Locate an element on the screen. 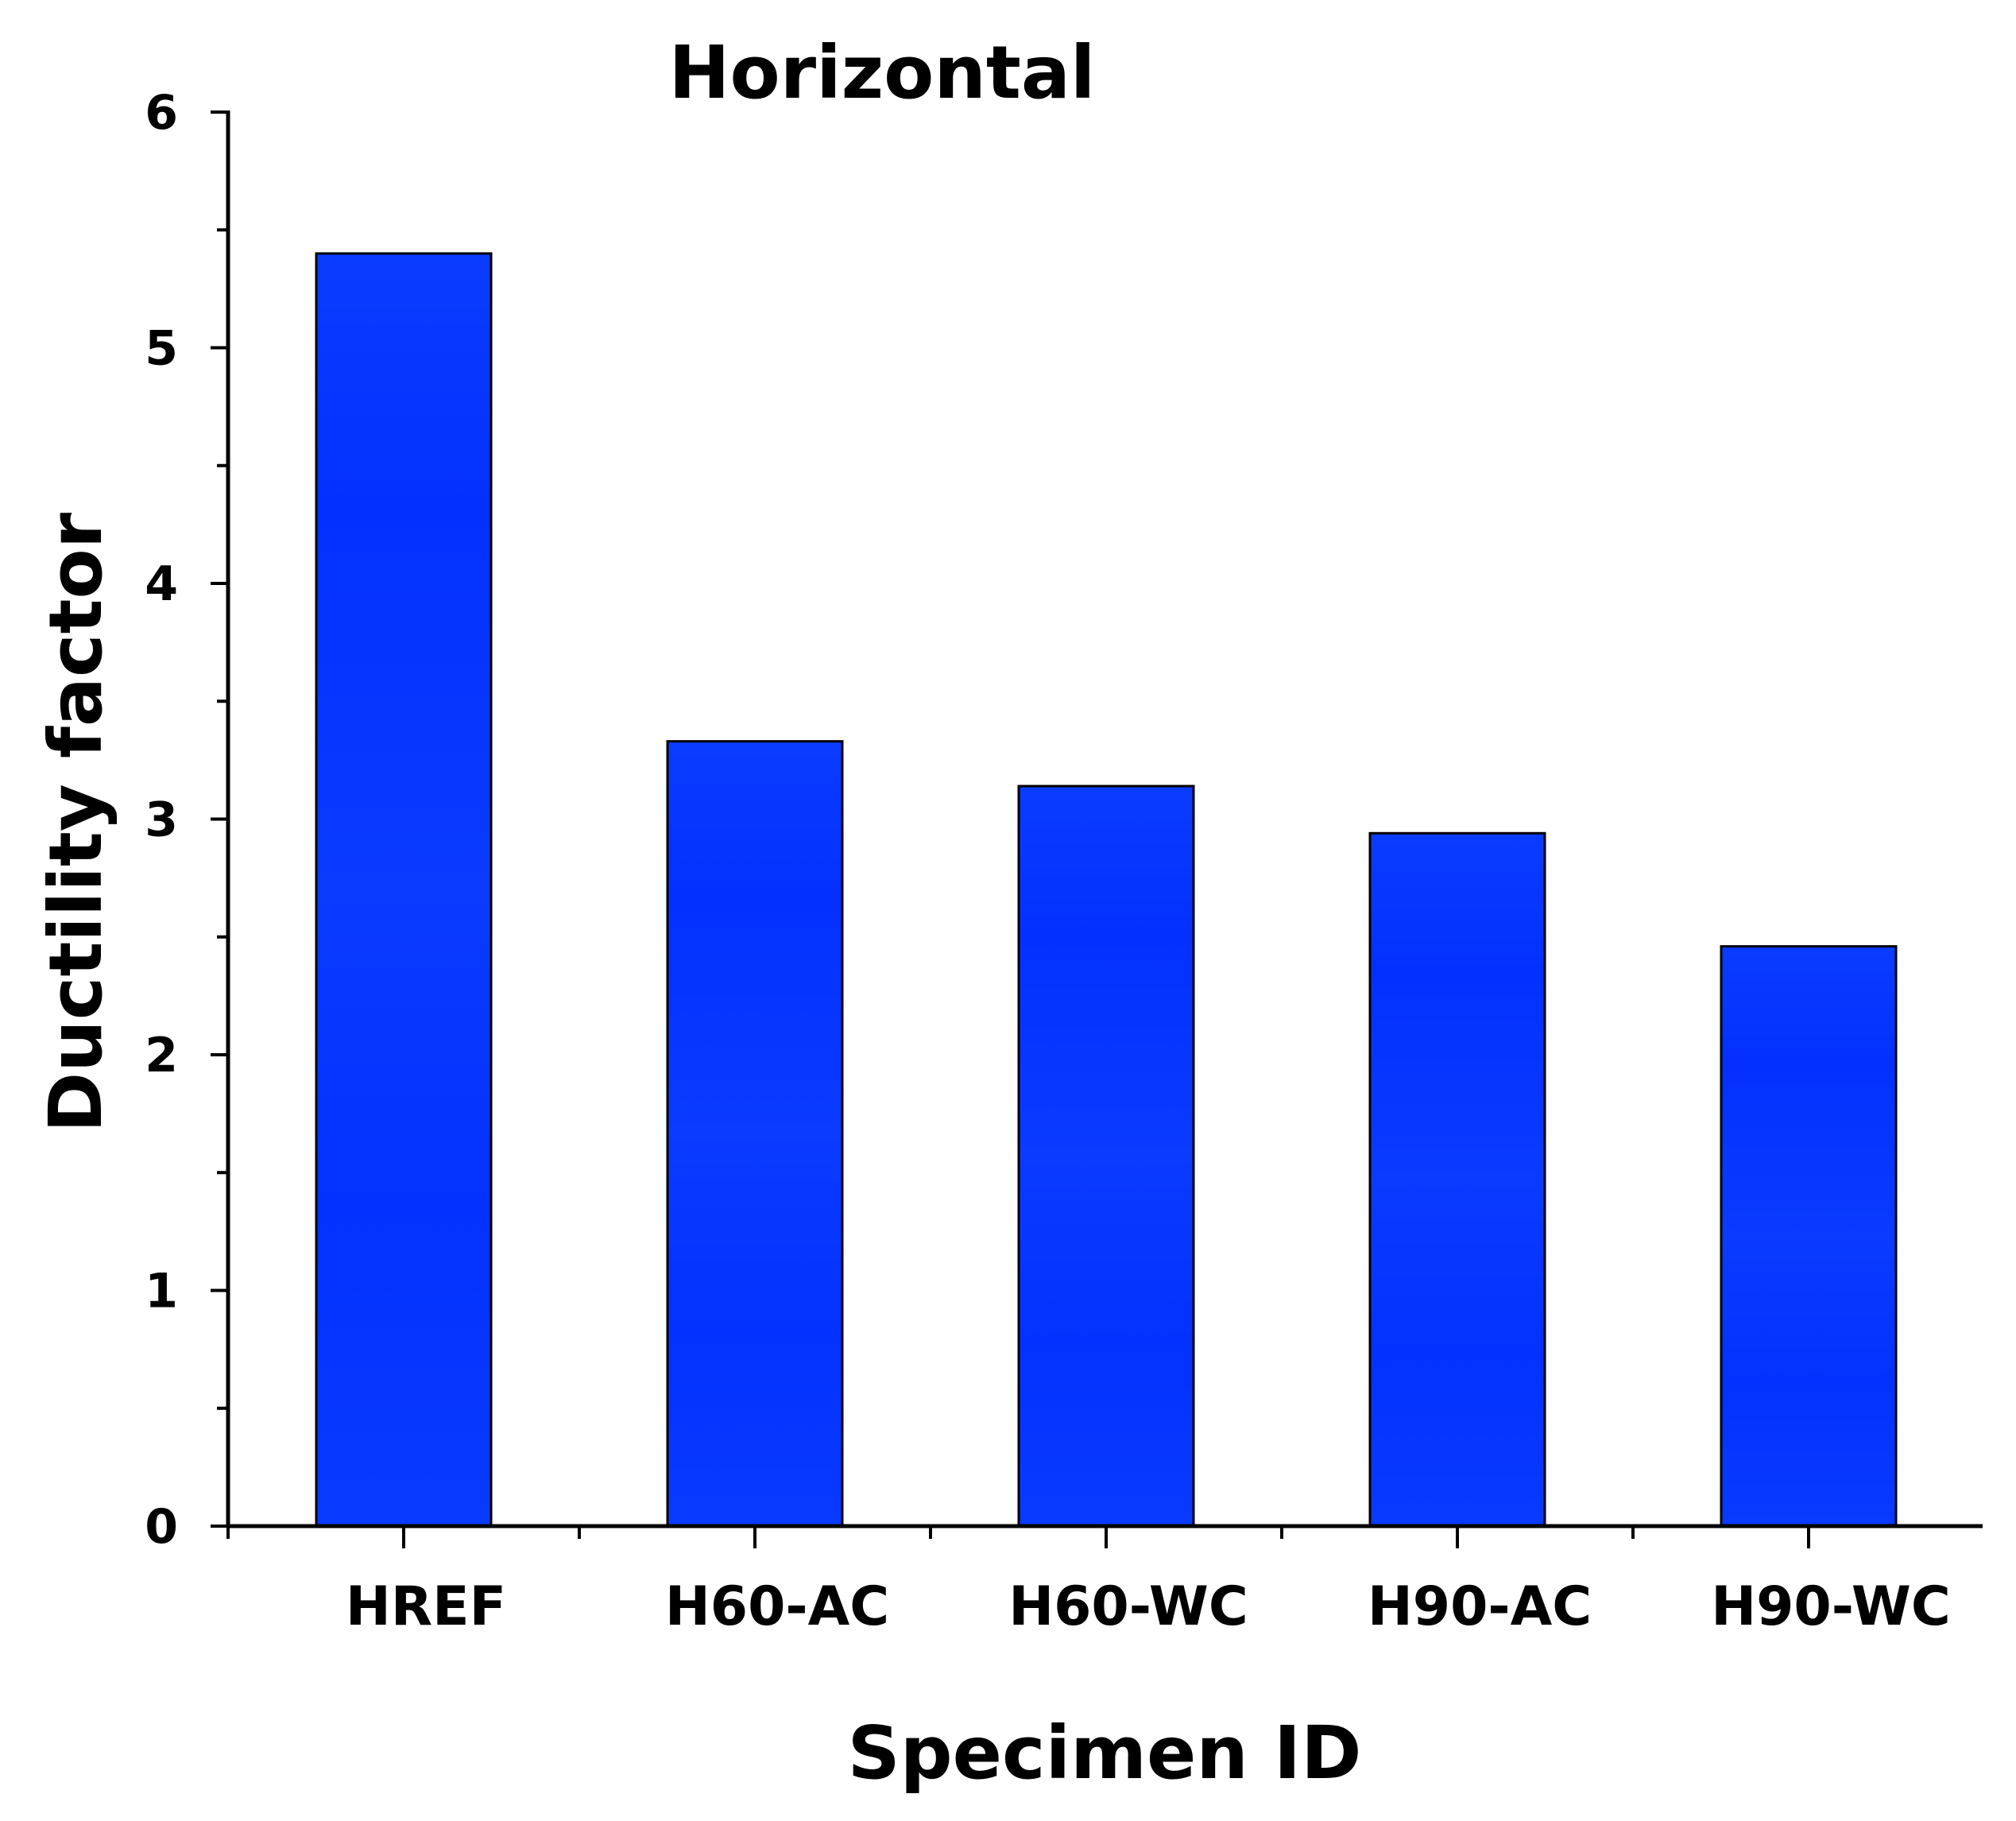  chart-title: Horizontal is located at coordinates (883, 72).